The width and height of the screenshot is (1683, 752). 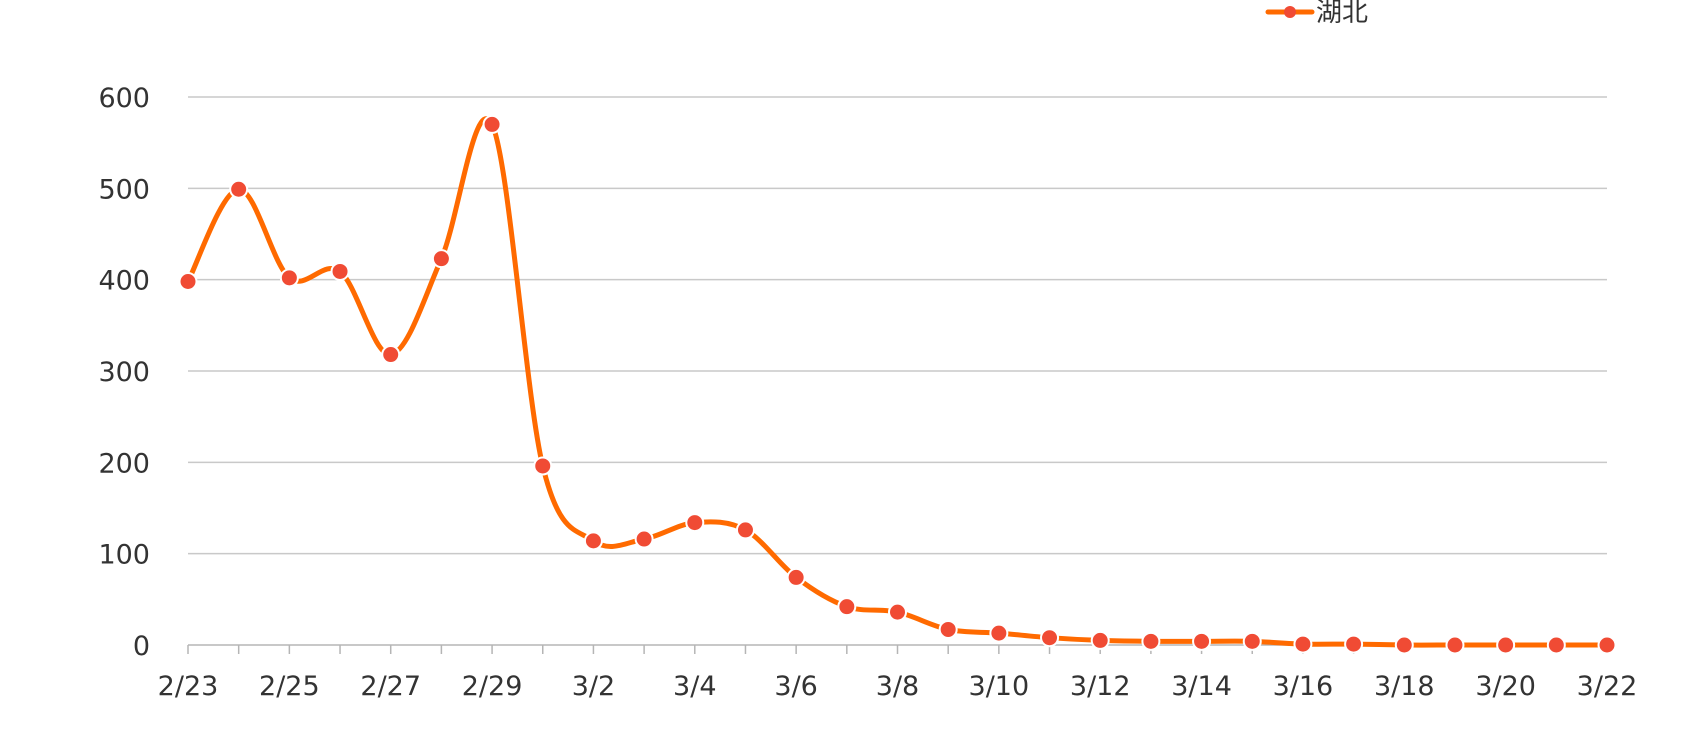 What do you see at coordinates (1404, 645) in the screenshot?
I see `data-point-3/18` at bounding box center [1404, 645].